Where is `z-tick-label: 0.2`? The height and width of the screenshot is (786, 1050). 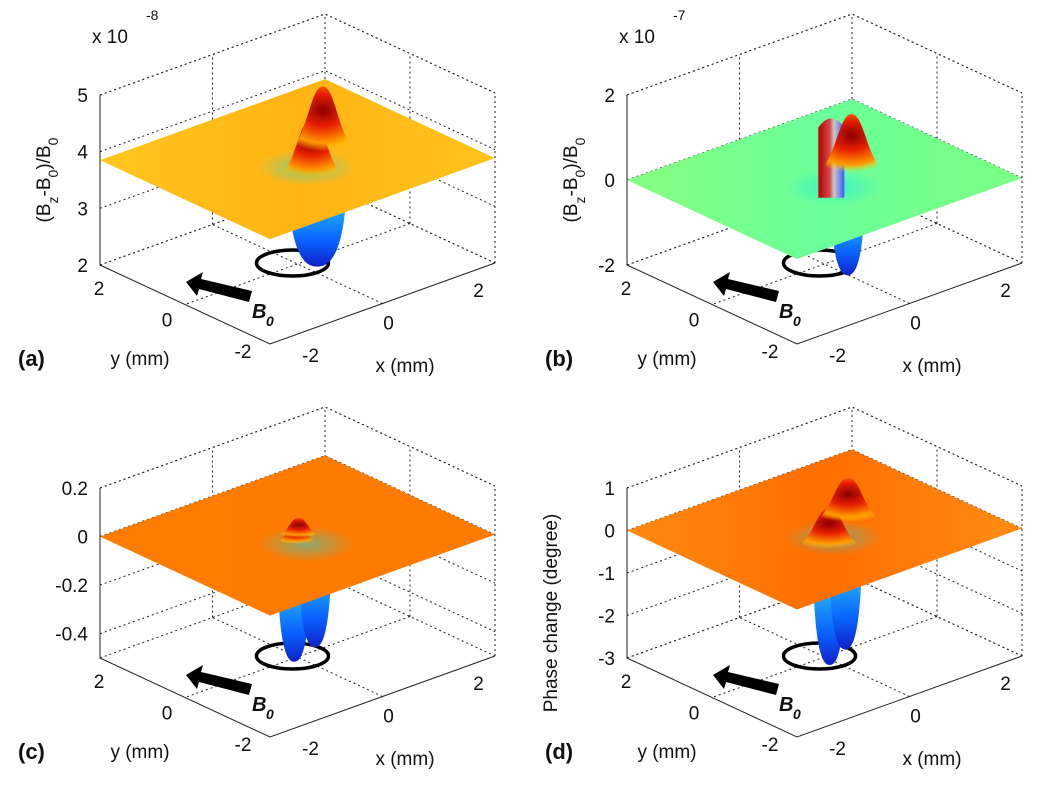
z-tick-label: 0.2 is located at coordinates (75, 489).